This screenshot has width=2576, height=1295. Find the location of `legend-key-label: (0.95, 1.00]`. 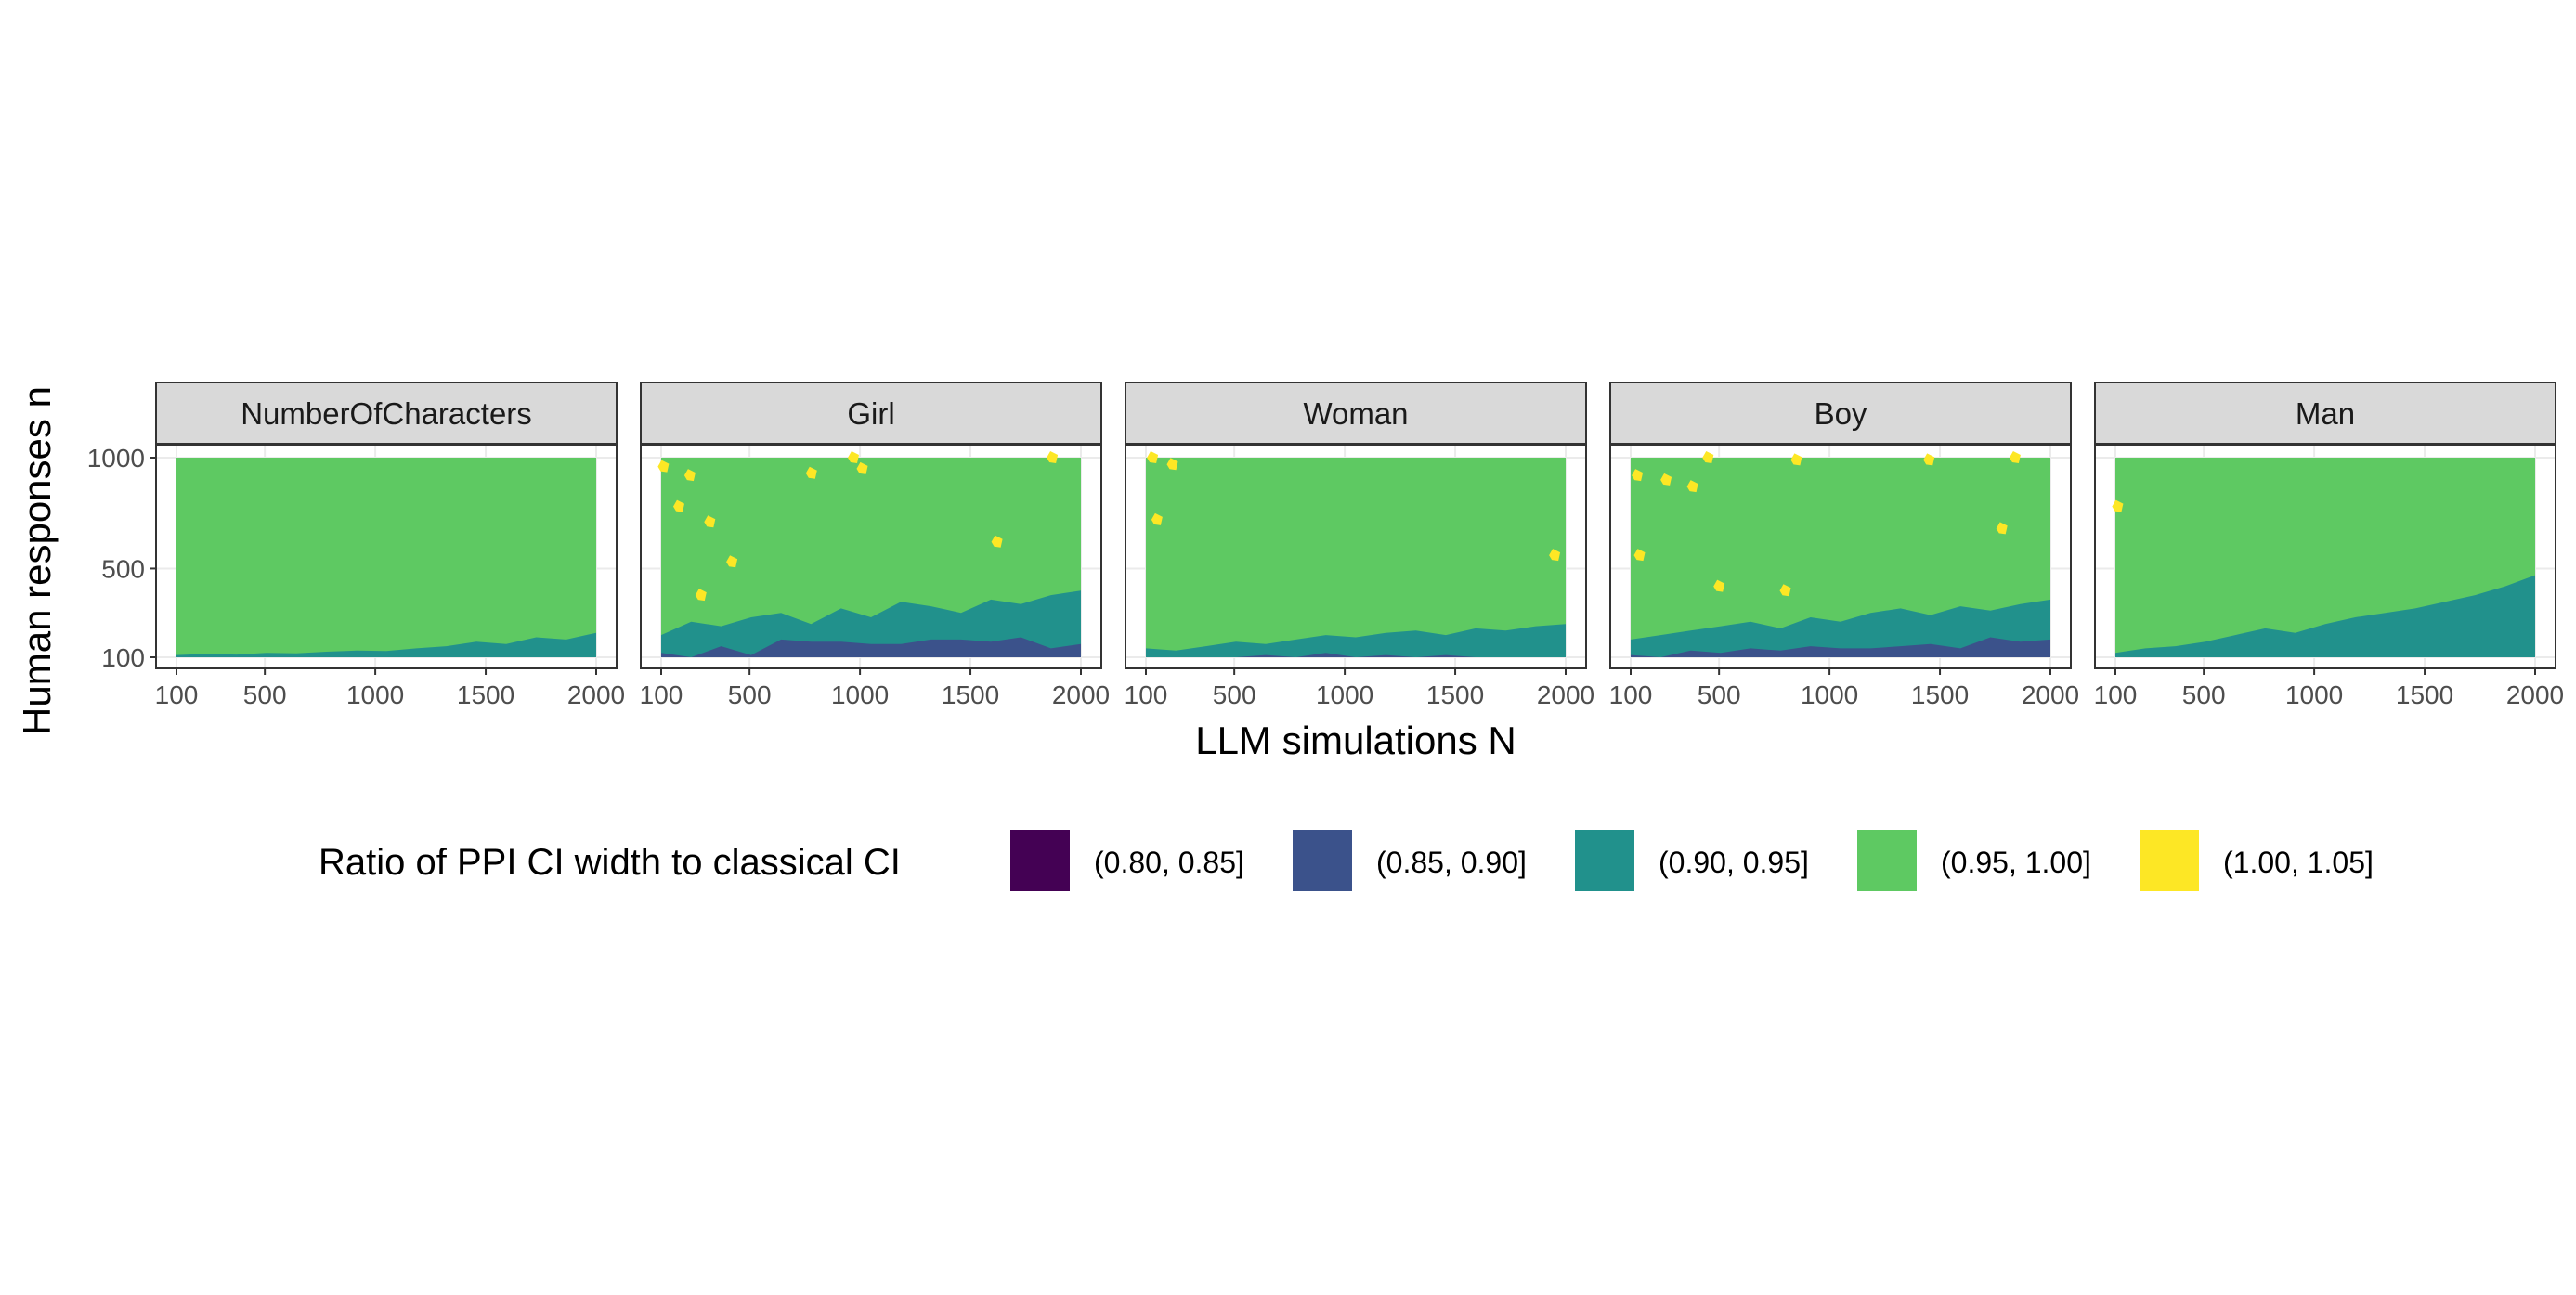

legend-key-label: (0.95, 1.00] is located at coordinates (2016, 863).